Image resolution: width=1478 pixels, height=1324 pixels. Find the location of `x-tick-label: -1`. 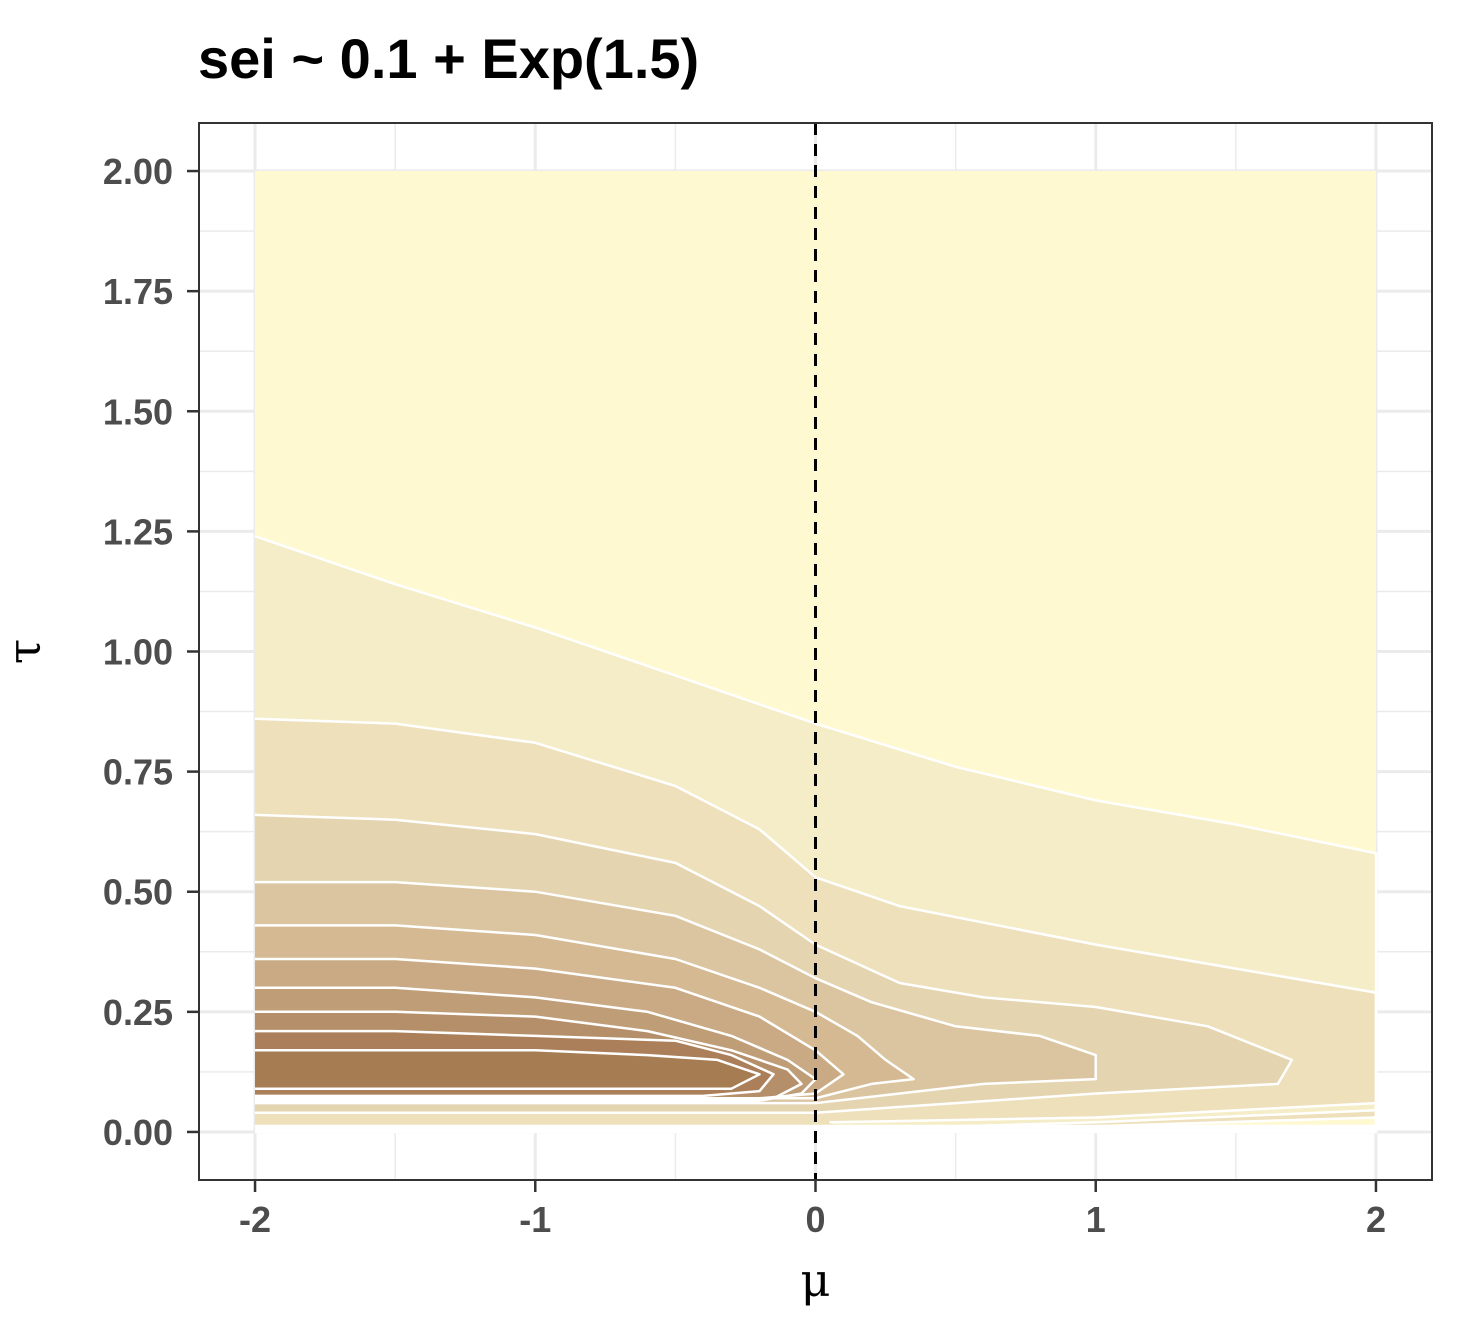

x-tick-label: -1 is located at coordinates (535, 1219).